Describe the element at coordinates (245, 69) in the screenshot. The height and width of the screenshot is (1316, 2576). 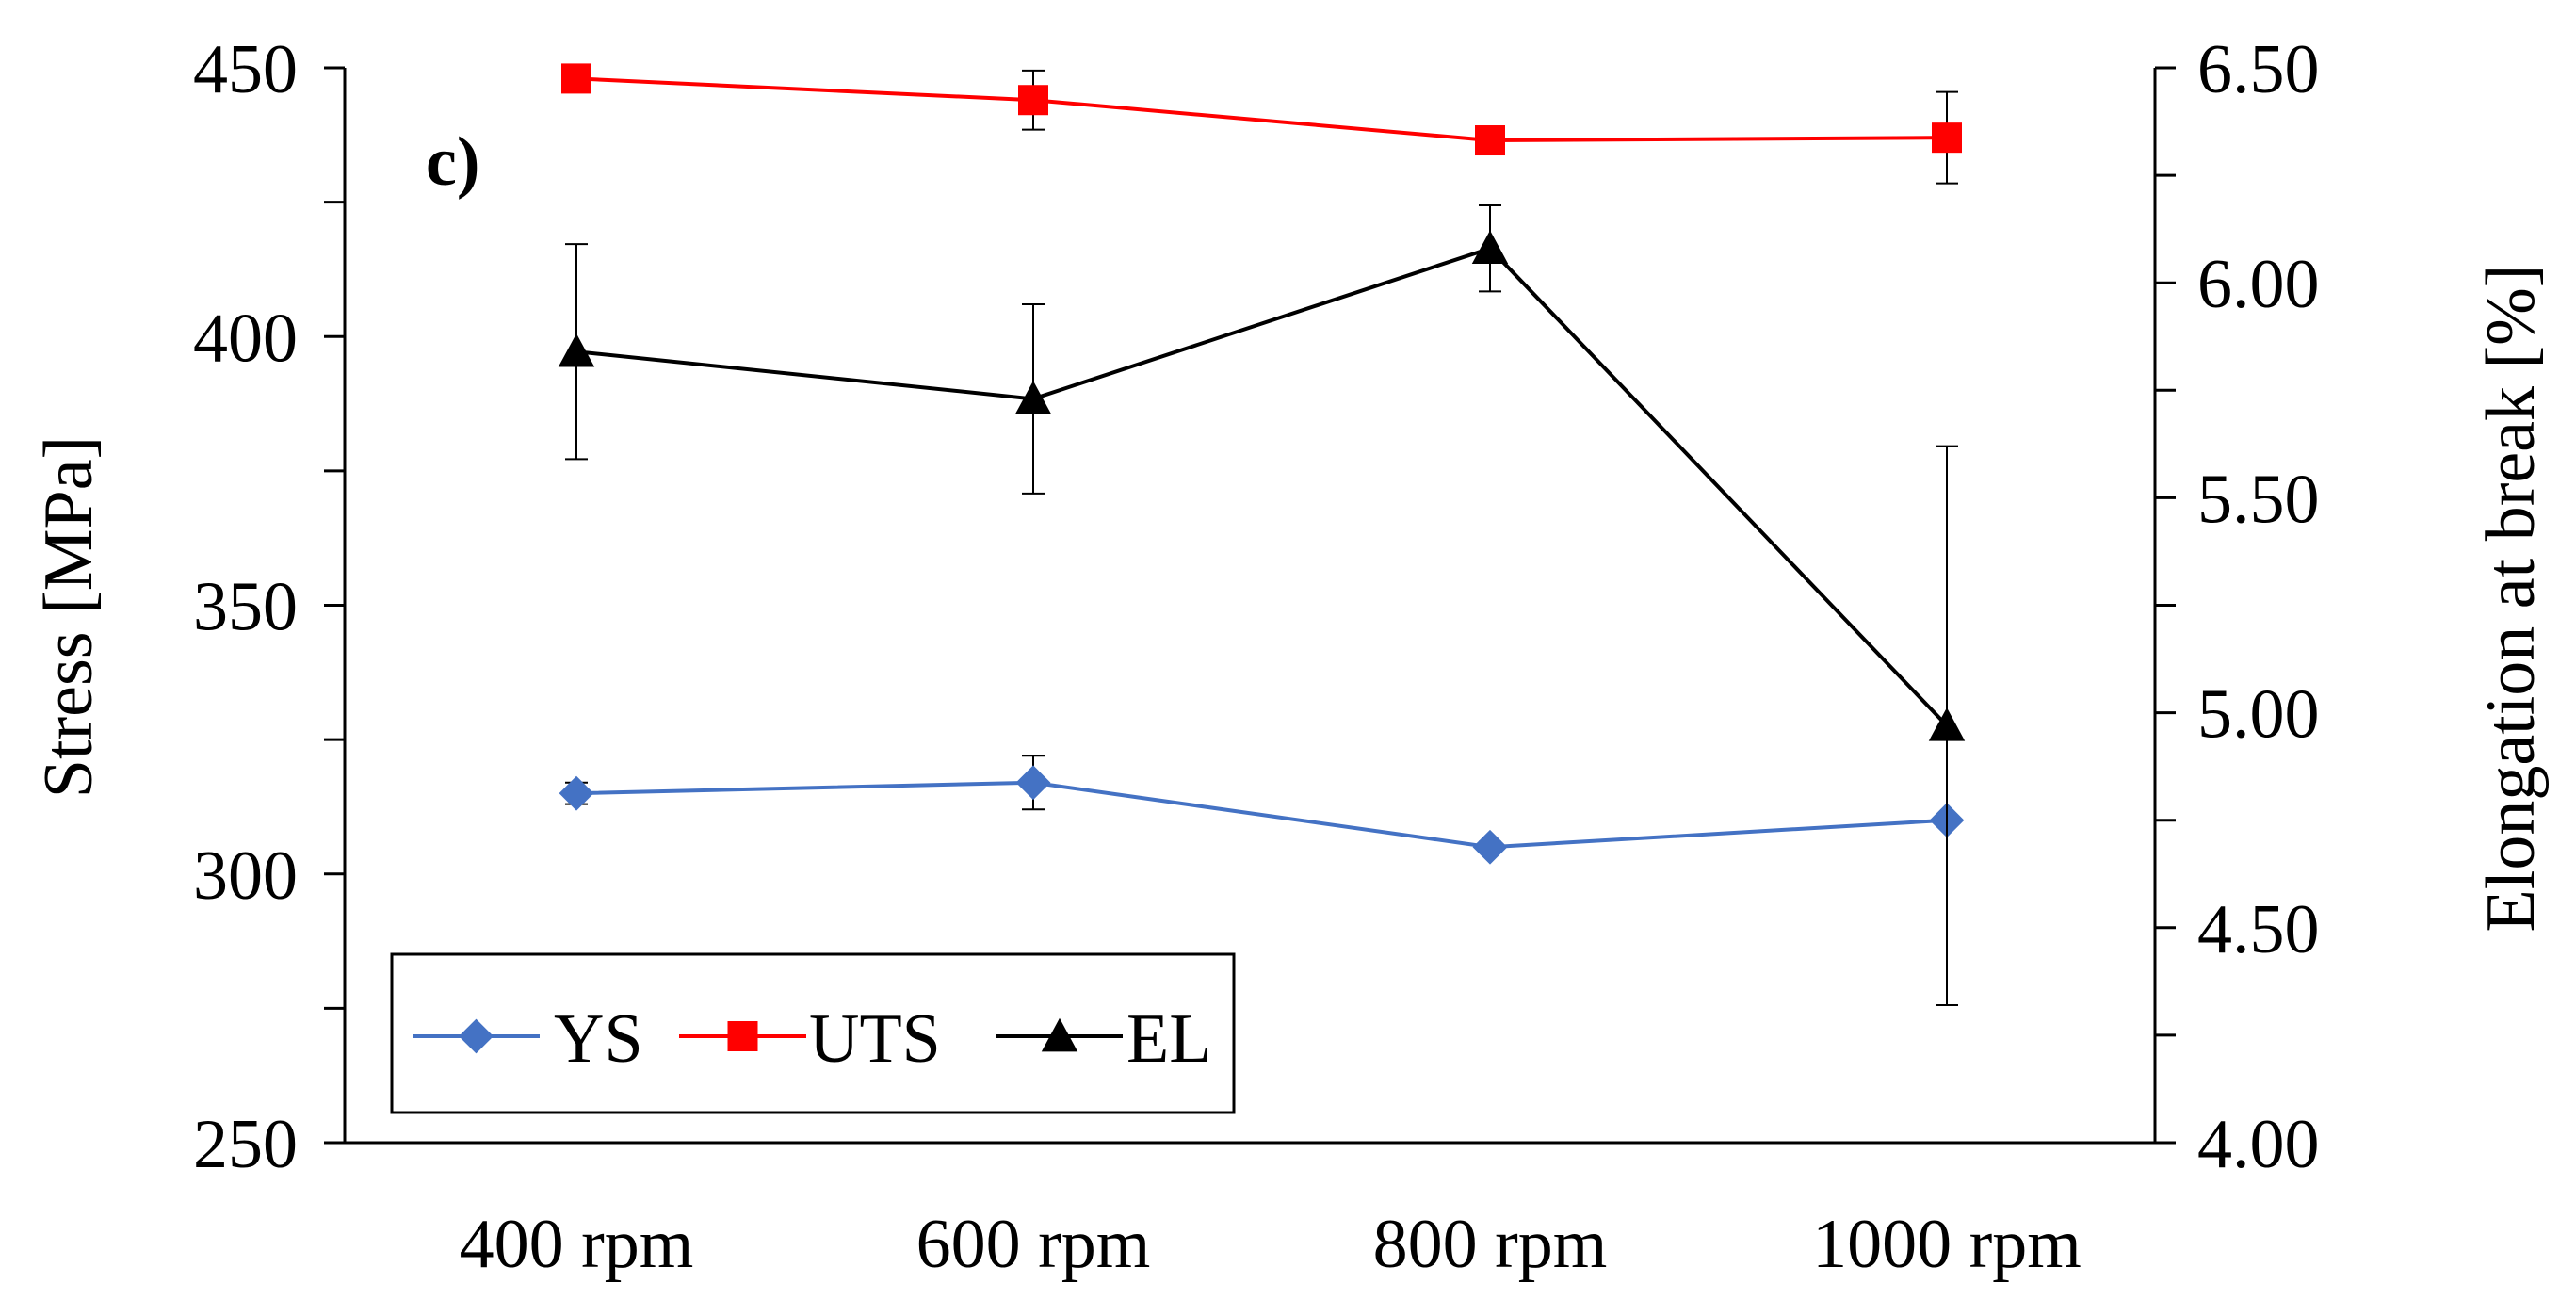
I see `y-tick-label: 450` at that location.